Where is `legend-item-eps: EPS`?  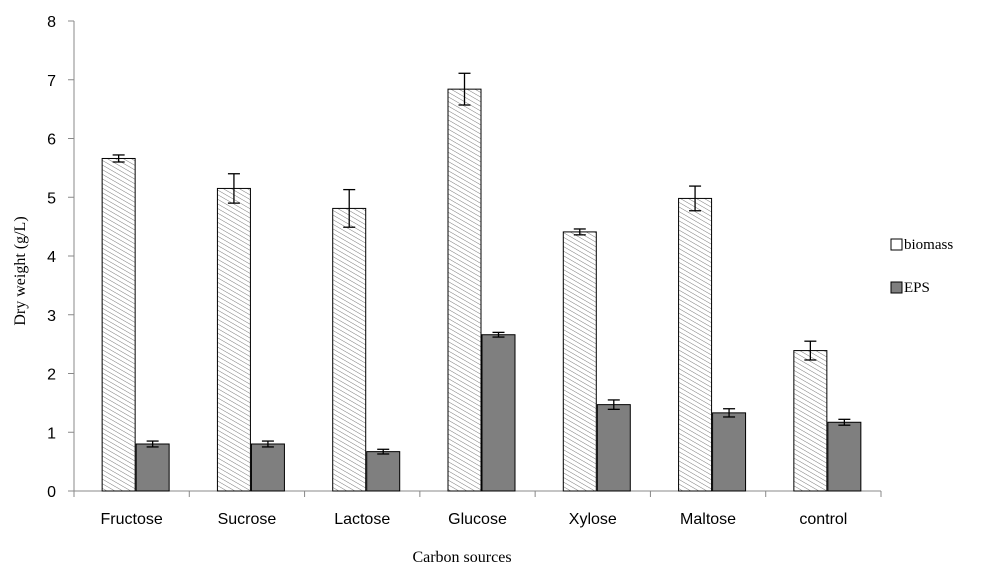
legend-item-eps: EPS is located at coordinates (910, 288).